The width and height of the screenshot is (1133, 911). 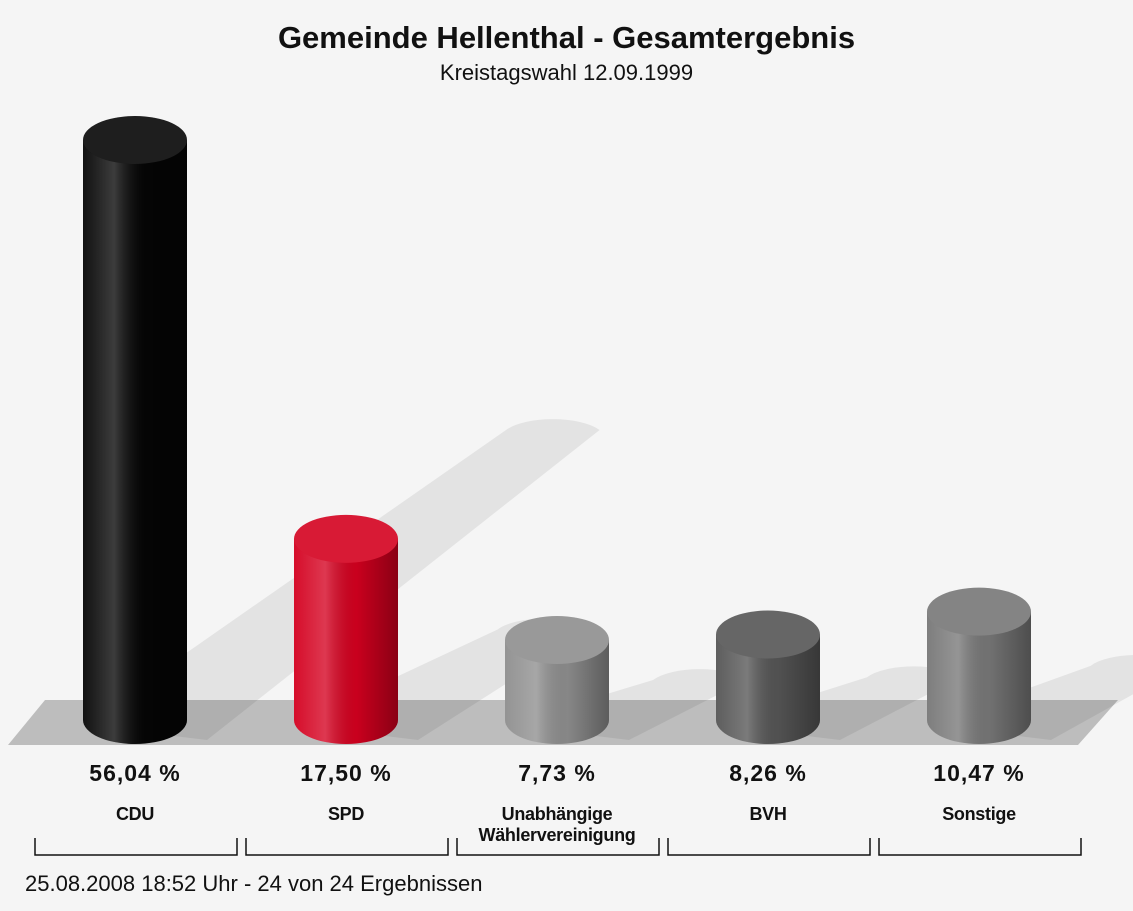 What do you see at coordinates (566, 37) in the screenshot?
I see `chart-title: Gemeinde Hellenthal - Gesamtergebnis` at bounding box center [566, 37].